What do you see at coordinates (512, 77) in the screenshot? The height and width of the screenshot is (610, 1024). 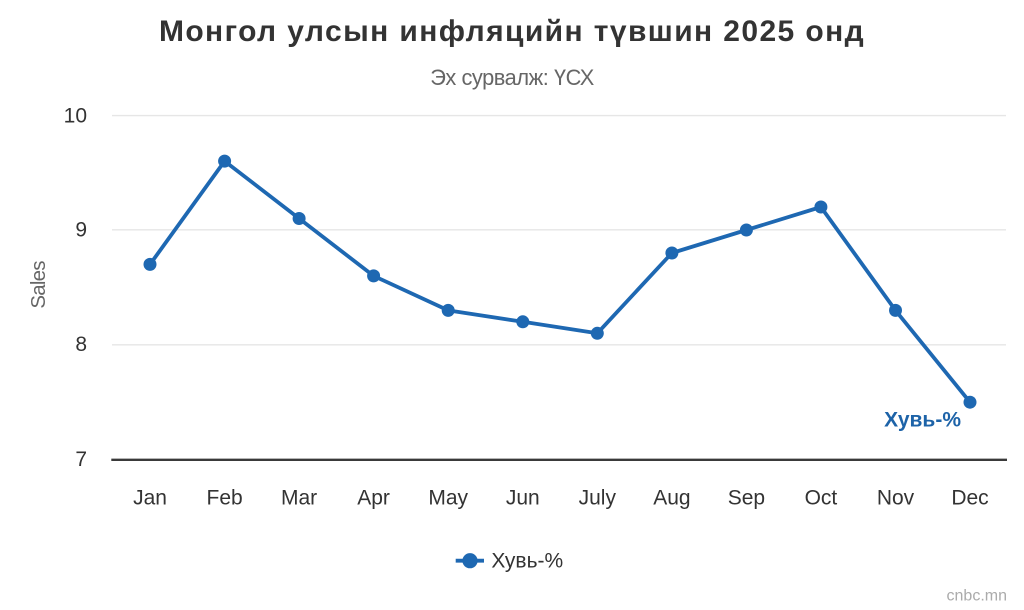 I see `svg-text: Эх сурвалж: ҮСХ` at bounding box center [512, 77].